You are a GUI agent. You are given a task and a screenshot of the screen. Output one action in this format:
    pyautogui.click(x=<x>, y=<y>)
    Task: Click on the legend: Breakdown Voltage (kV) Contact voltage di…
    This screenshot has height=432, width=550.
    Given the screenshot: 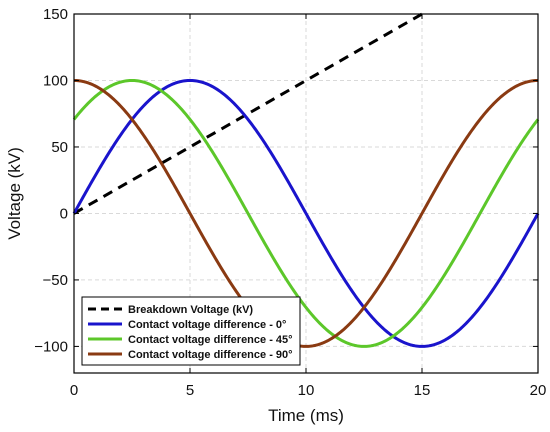 What is the action you would take?
    pyautogui.click(x=191, y=331)
    